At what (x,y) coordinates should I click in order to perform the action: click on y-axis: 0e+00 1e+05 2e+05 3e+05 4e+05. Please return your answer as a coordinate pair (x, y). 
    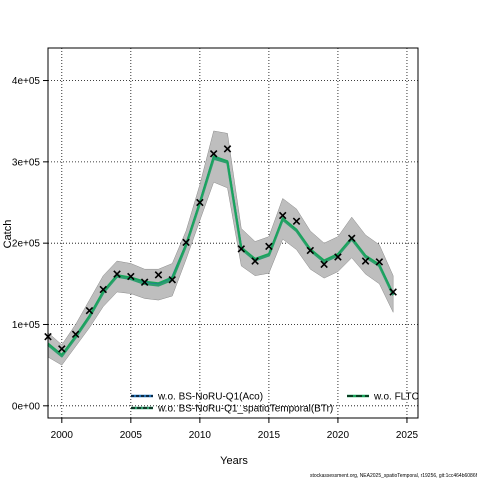
    Looking at the image, I should click on (30, 244).